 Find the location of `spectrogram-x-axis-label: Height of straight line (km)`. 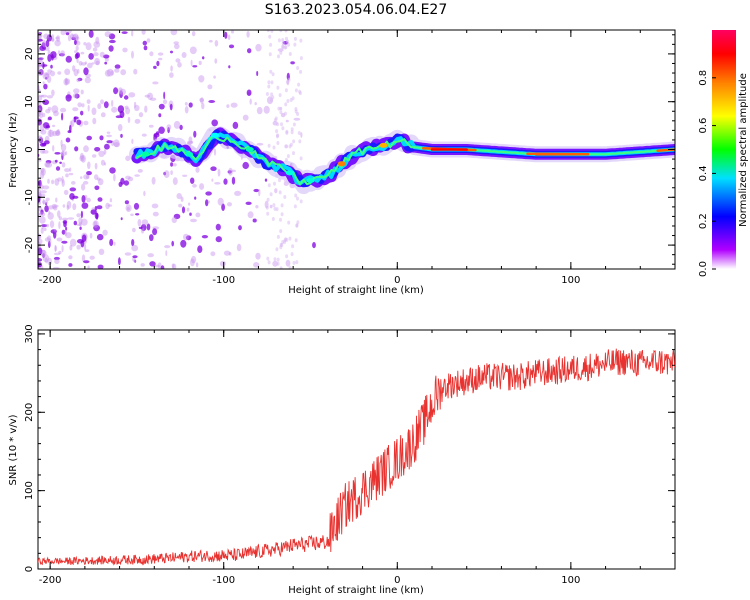

spectrogram-x-axis-label: Height of straight line (km) is located at coordinates (356, 290).